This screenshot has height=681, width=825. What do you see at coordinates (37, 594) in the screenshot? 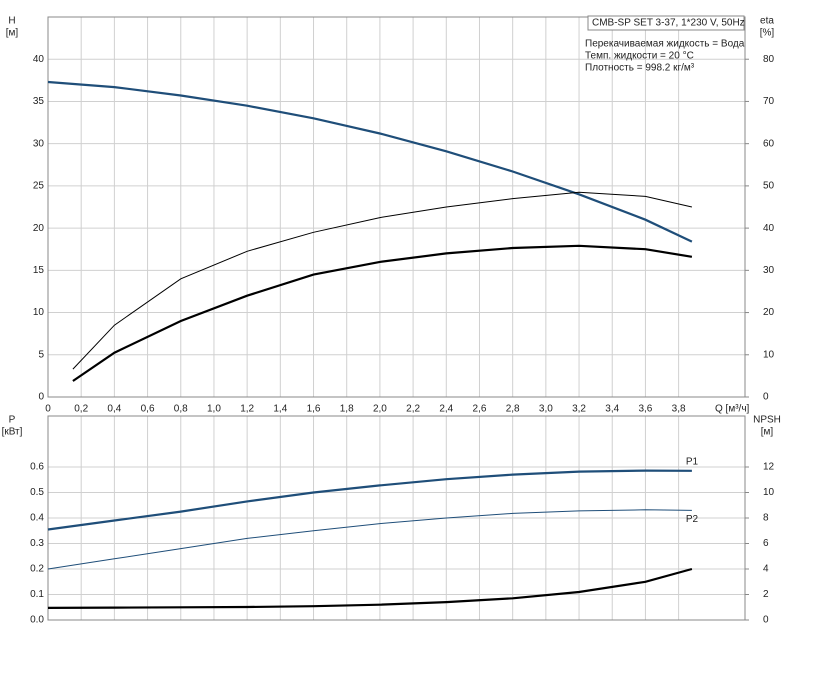
I see `y-tick-label: 0.1` at bounding box center [37, 594].